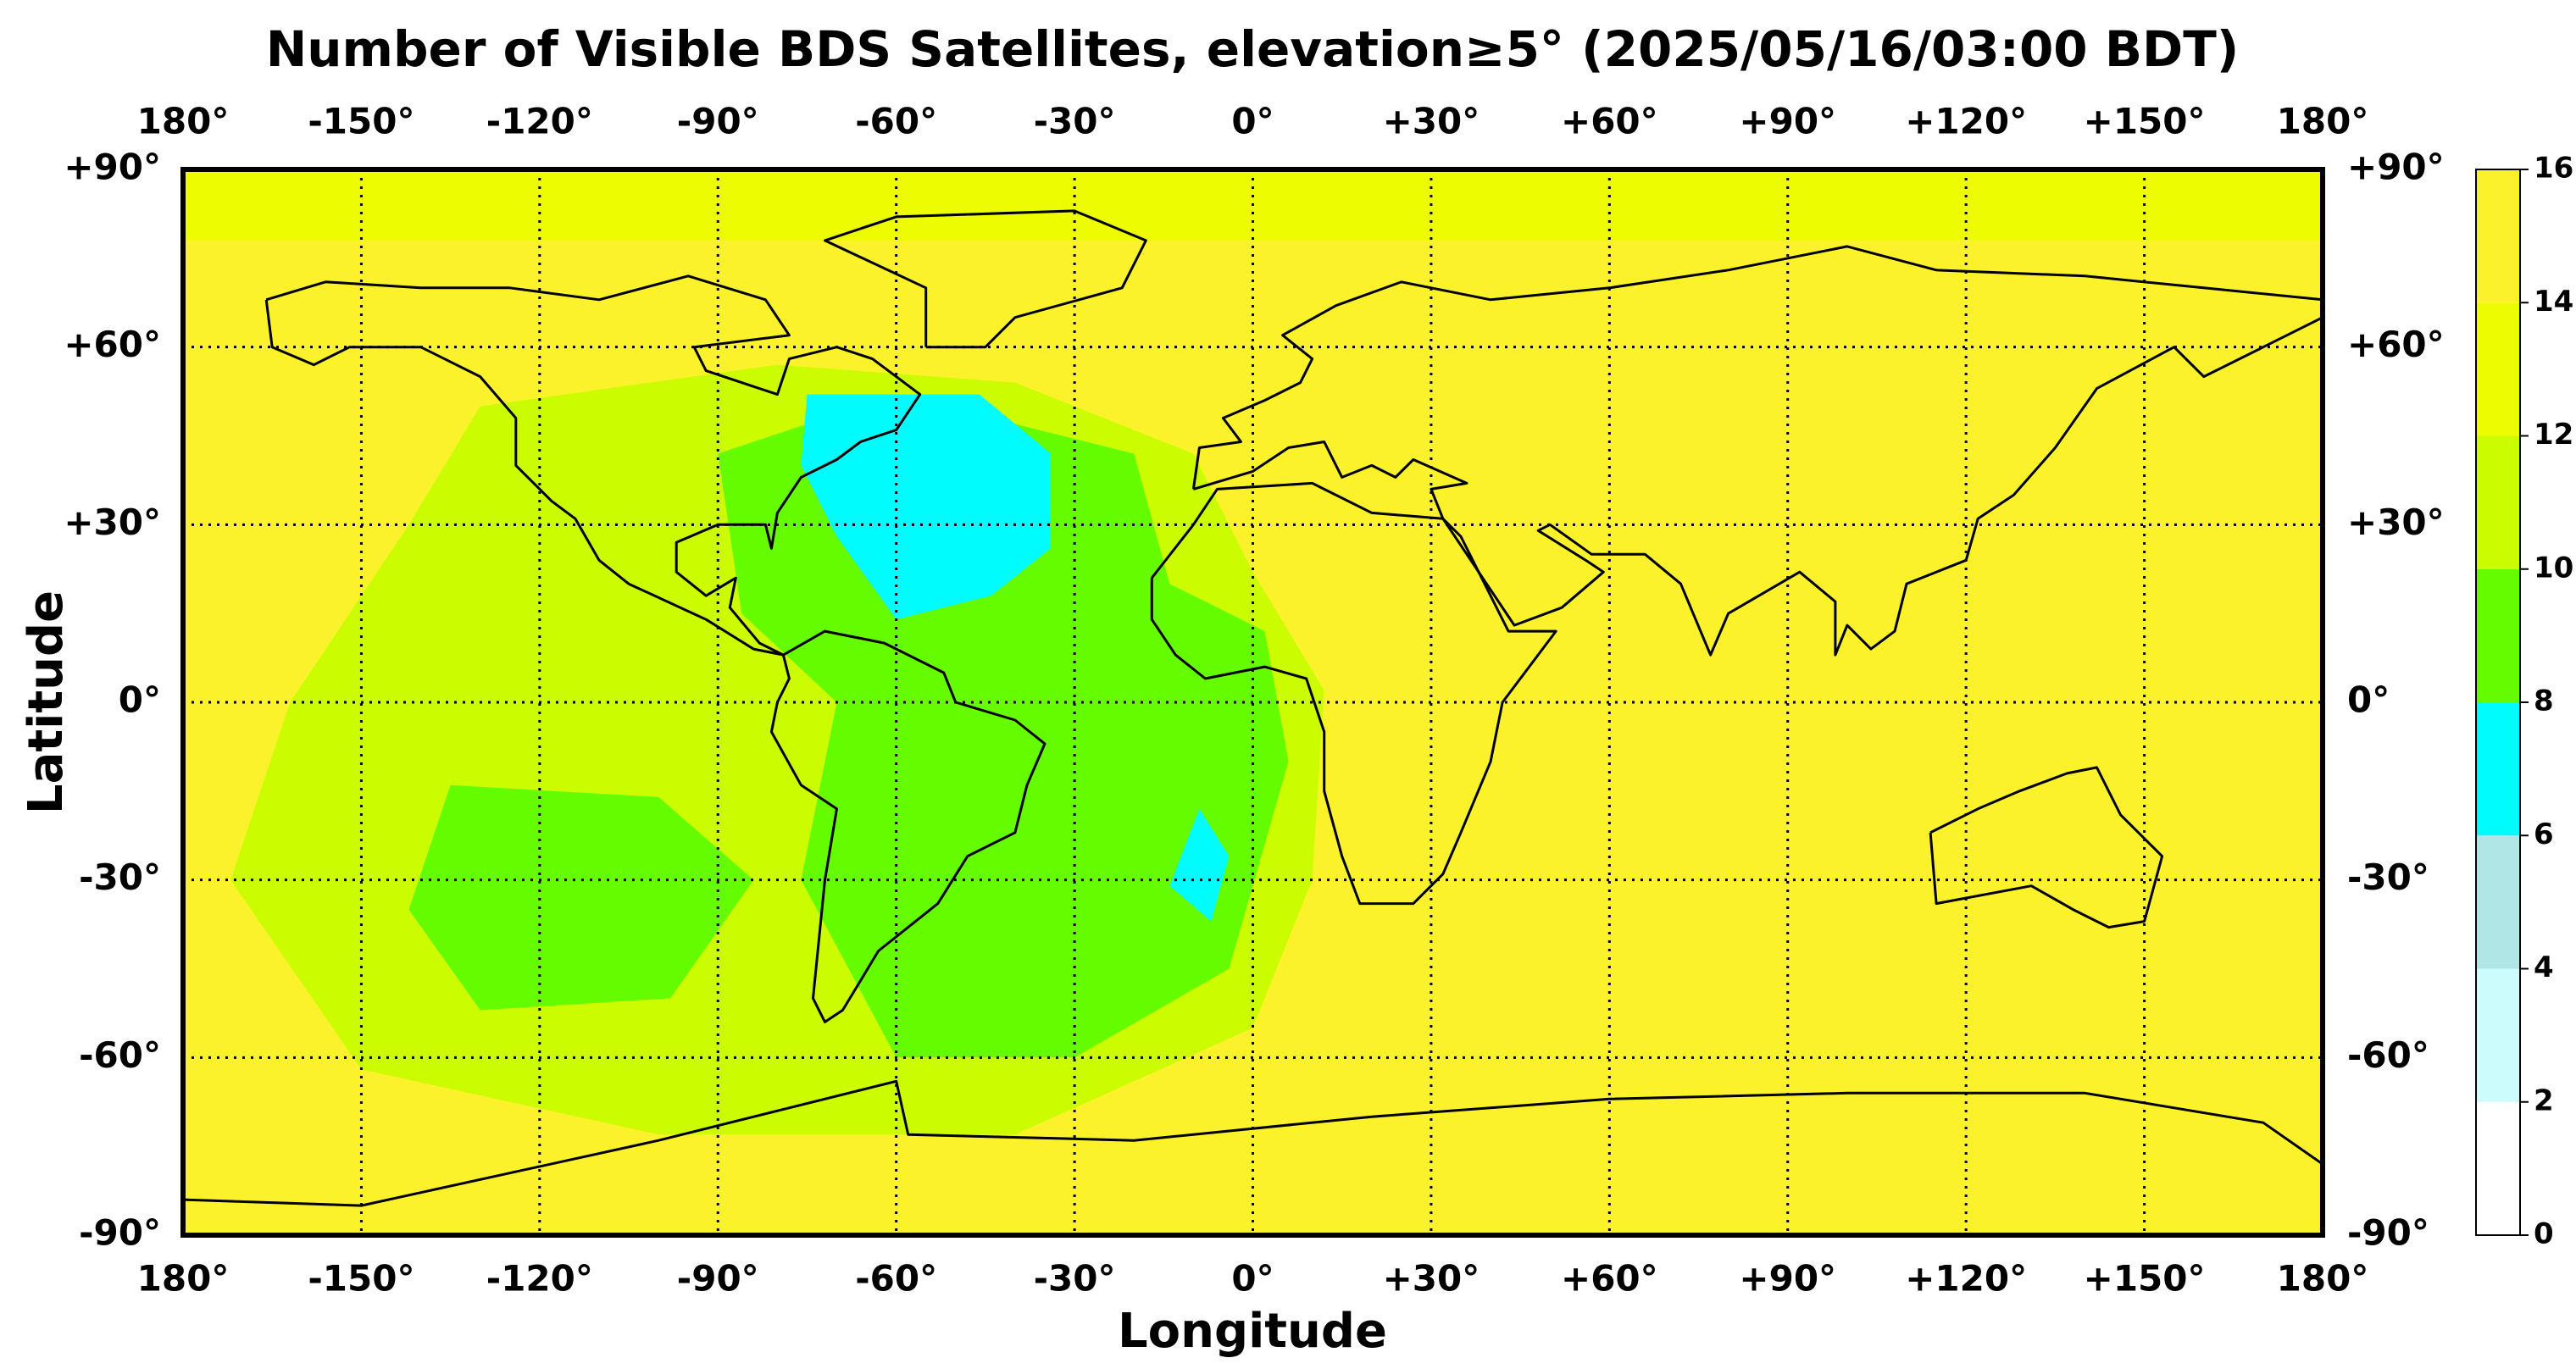  What do you see at coordinates (1609, 1279) in the screenshot?
I see `x-tick-label-bottom: +60°` at bounding box center [1609, 1279].